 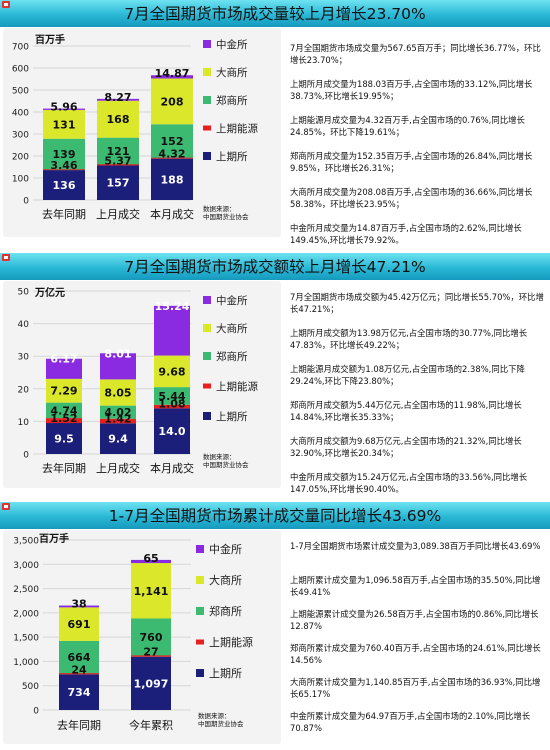 What do you see at coordinates (6, 506) in the screenshot?
I see `pin-icon` at bounding box center [6, 506].